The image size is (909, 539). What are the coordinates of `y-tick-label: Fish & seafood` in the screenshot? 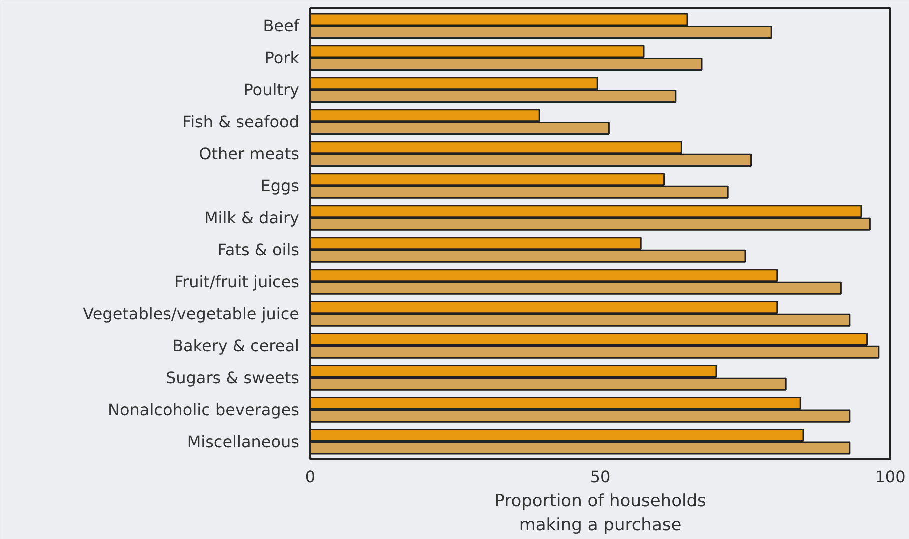 It's located at (241, 122).